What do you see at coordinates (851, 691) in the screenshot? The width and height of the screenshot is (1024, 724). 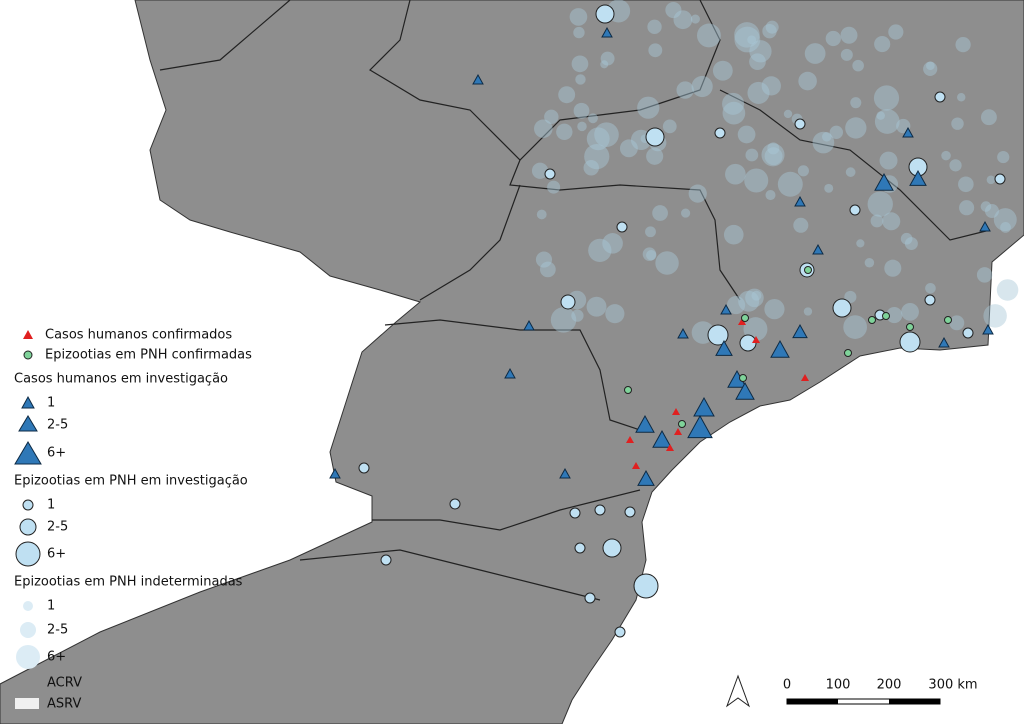 I see `scale-bar: 0 100 200 300 km` at bounding box center [851, 691].